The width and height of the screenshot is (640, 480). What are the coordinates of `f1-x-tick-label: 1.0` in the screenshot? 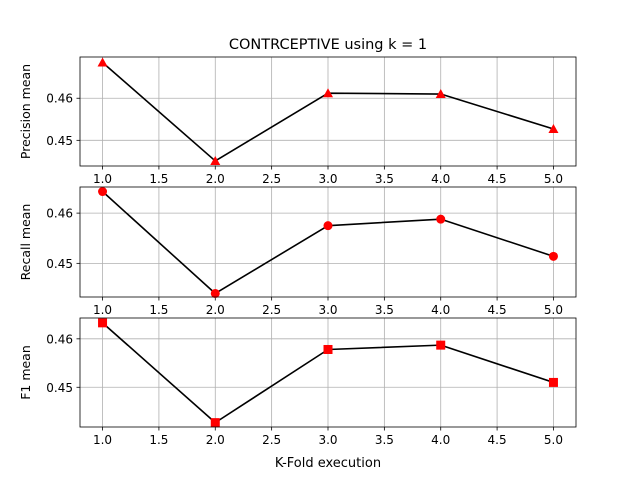 It's located at (102, 440).